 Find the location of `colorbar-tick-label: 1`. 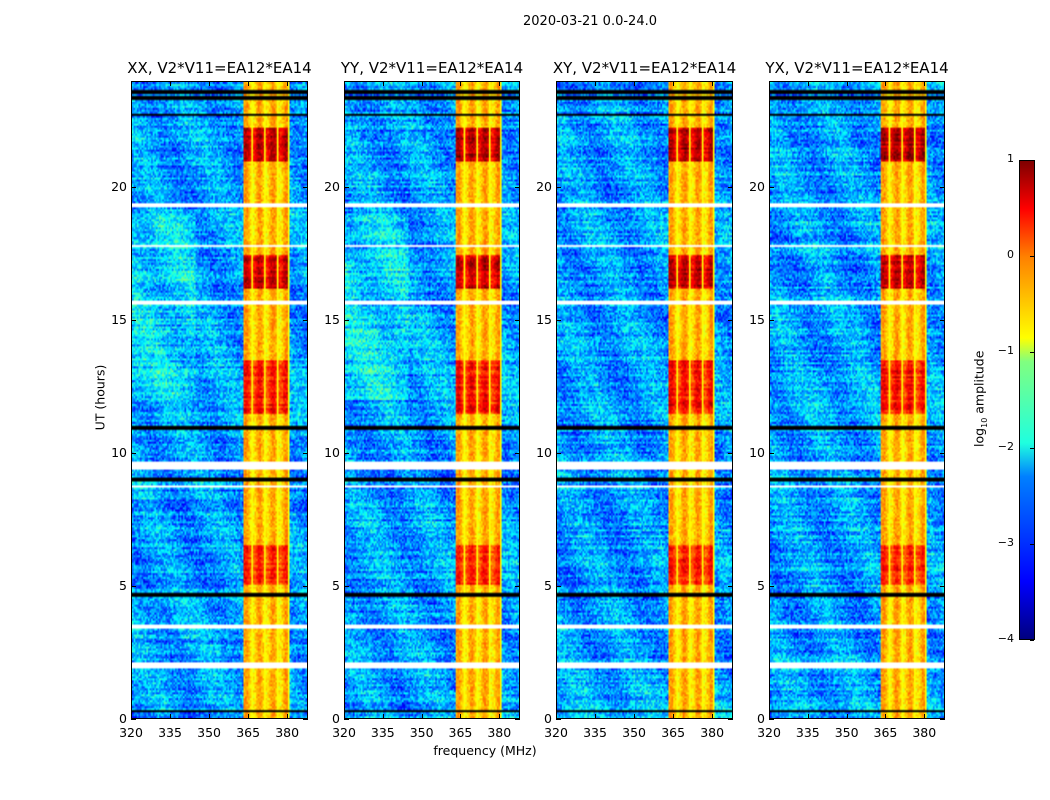

colorbar-tick-label: 1 is located at coordinates (1010, 158).